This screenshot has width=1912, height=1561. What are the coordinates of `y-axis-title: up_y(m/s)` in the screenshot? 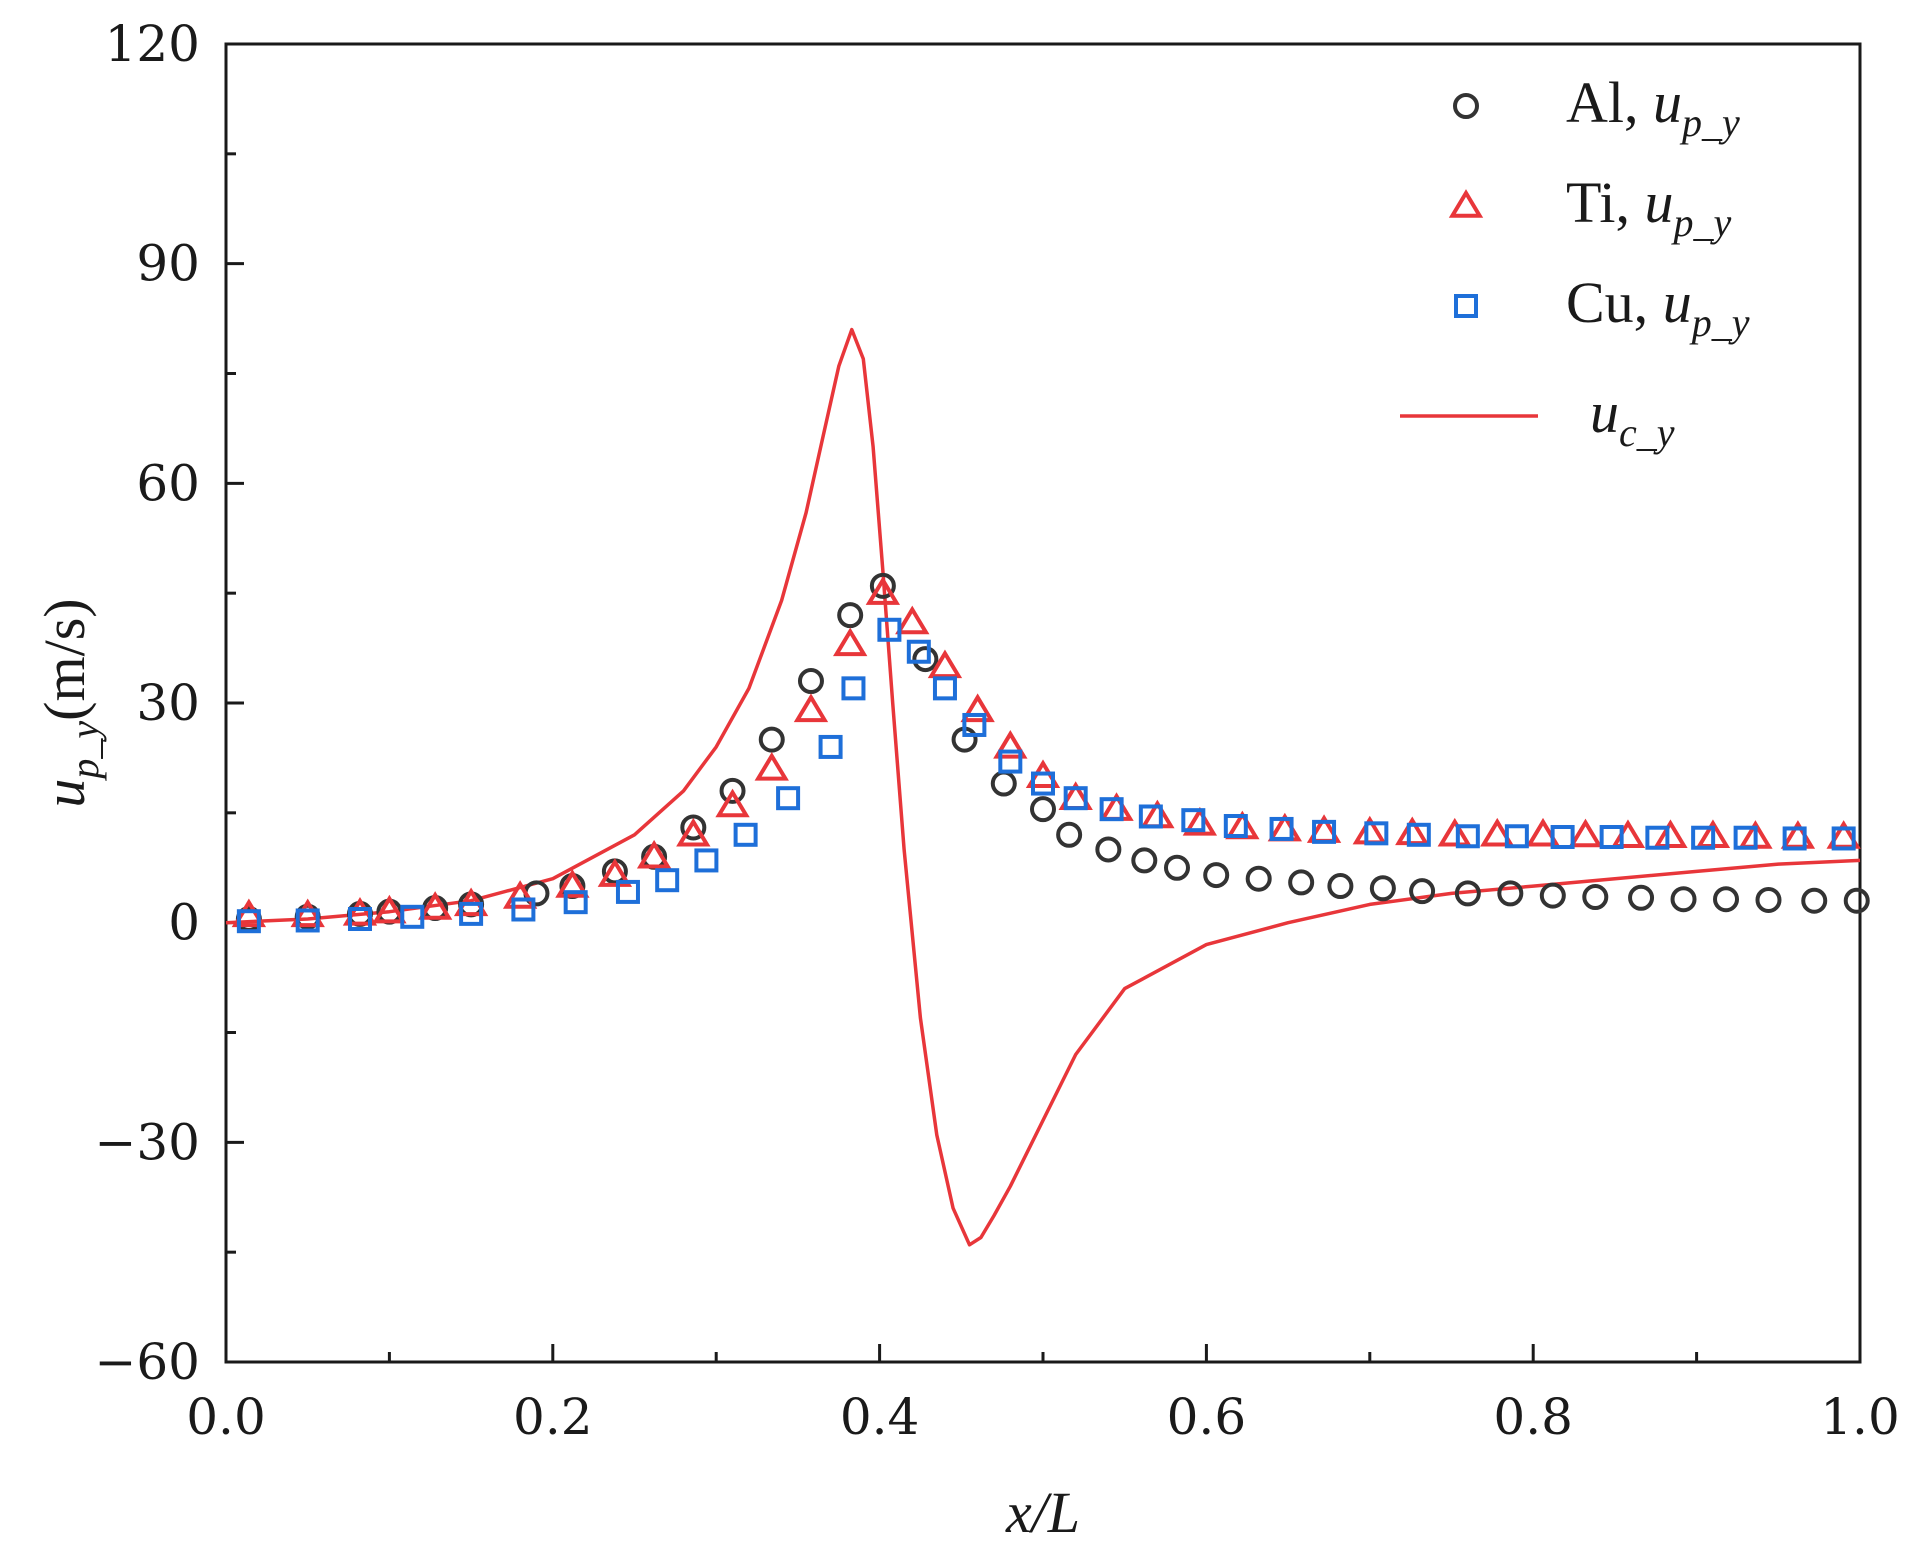 It's located at (69, 702).